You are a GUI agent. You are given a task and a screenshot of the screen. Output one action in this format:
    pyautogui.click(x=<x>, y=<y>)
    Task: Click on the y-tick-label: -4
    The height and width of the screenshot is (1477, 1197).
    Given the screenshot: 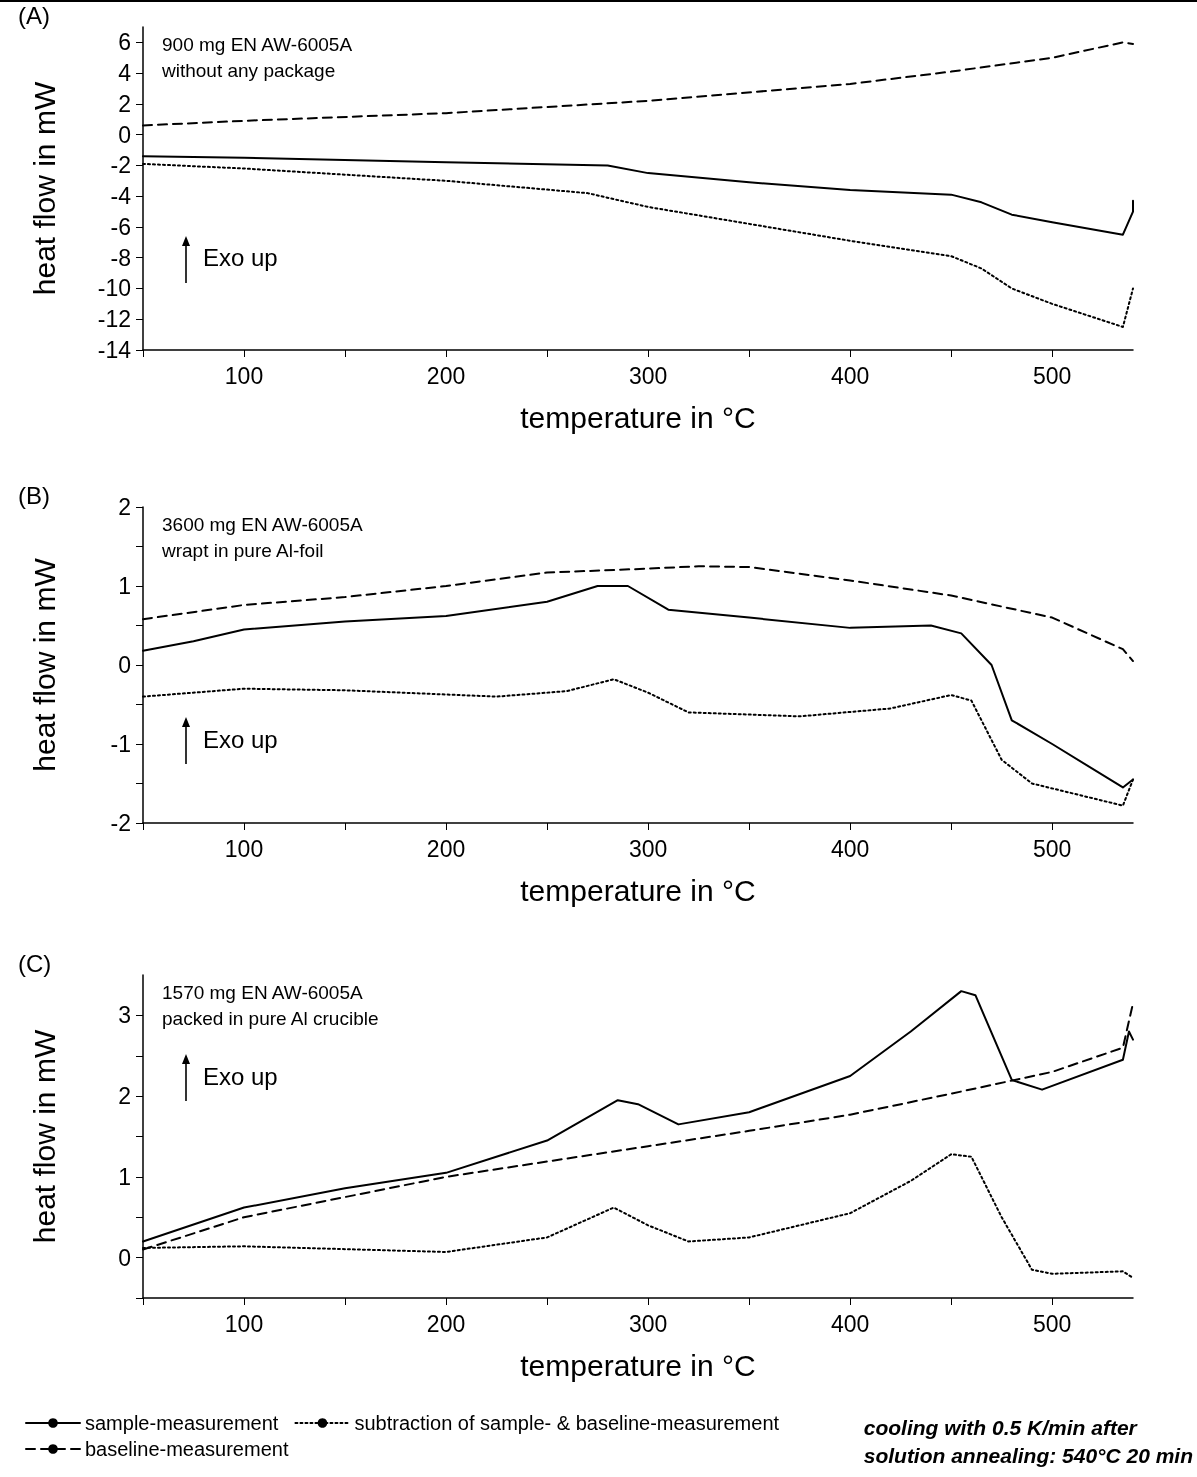 What is the action you would take?
    pyautogui.click(x=121, y=196)
    